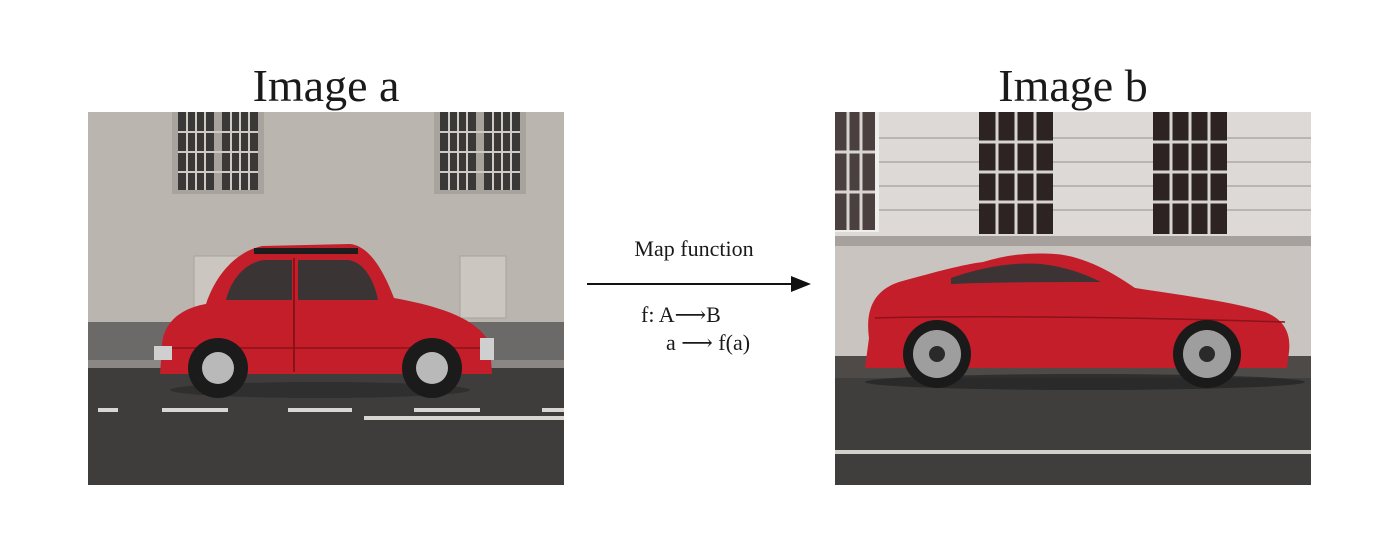 This screenshot has width=1400, height=551. Describe the element at coordinates (681, 314) in the screenshot. I see `function-signature: f: A⟶B` at that location.